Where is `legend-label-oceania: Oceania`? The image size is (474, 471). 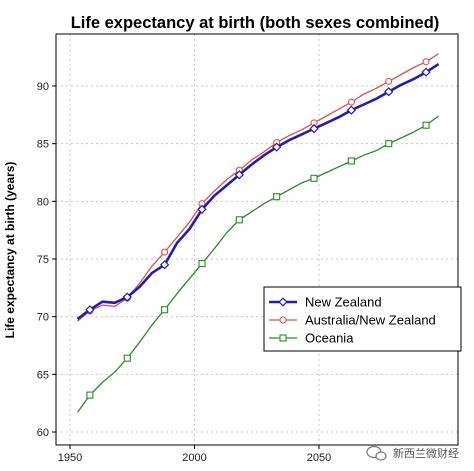
legend-label-oceania: Oceania is located at coordinates (329, 338).